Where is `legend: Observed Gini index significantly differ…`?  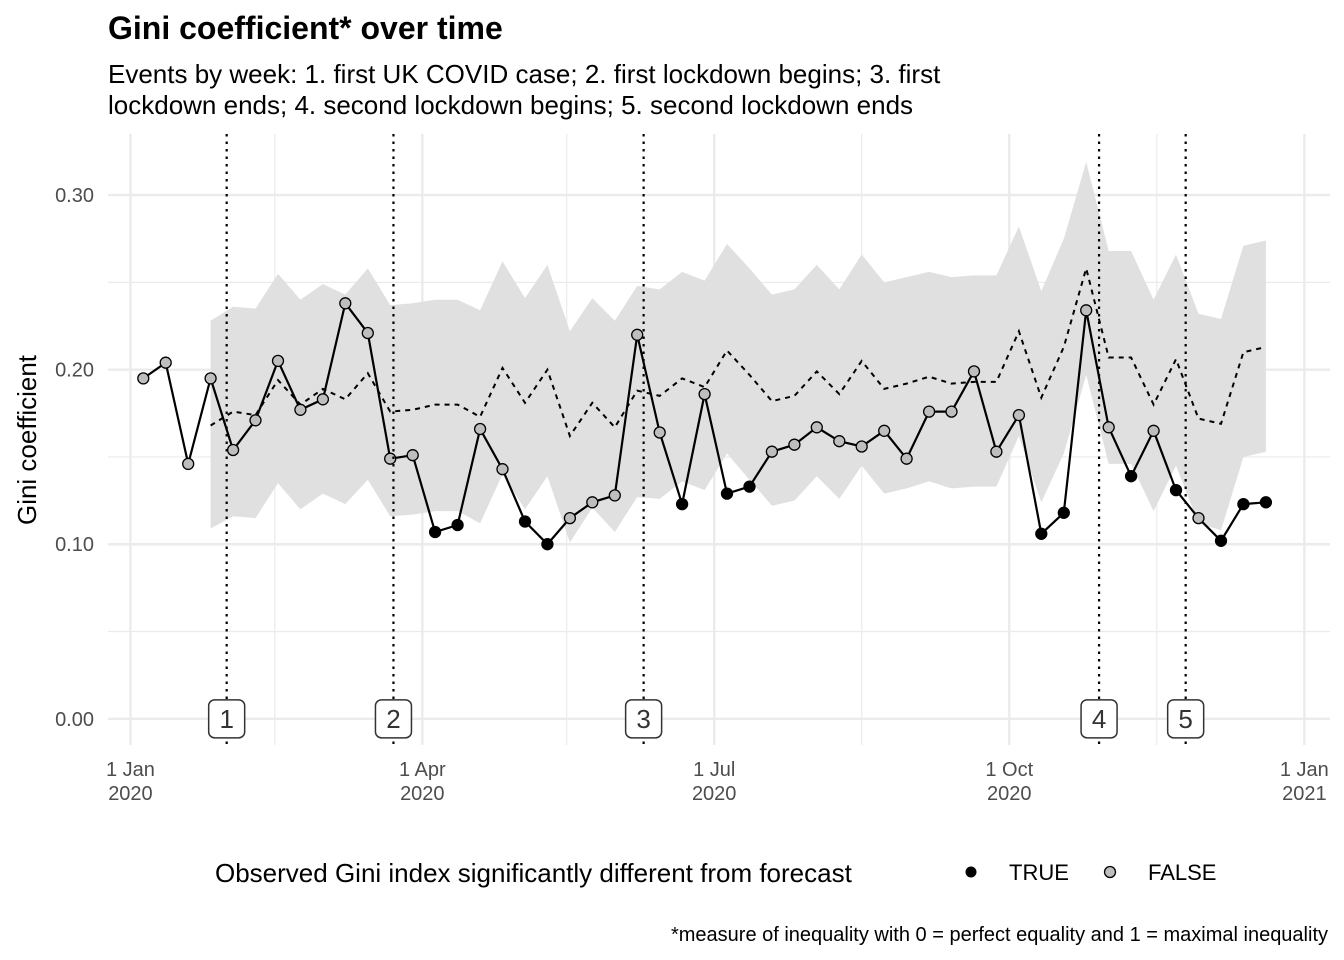 legend: Observed Gini index significantly differ… is located at coordinates (715, 873).